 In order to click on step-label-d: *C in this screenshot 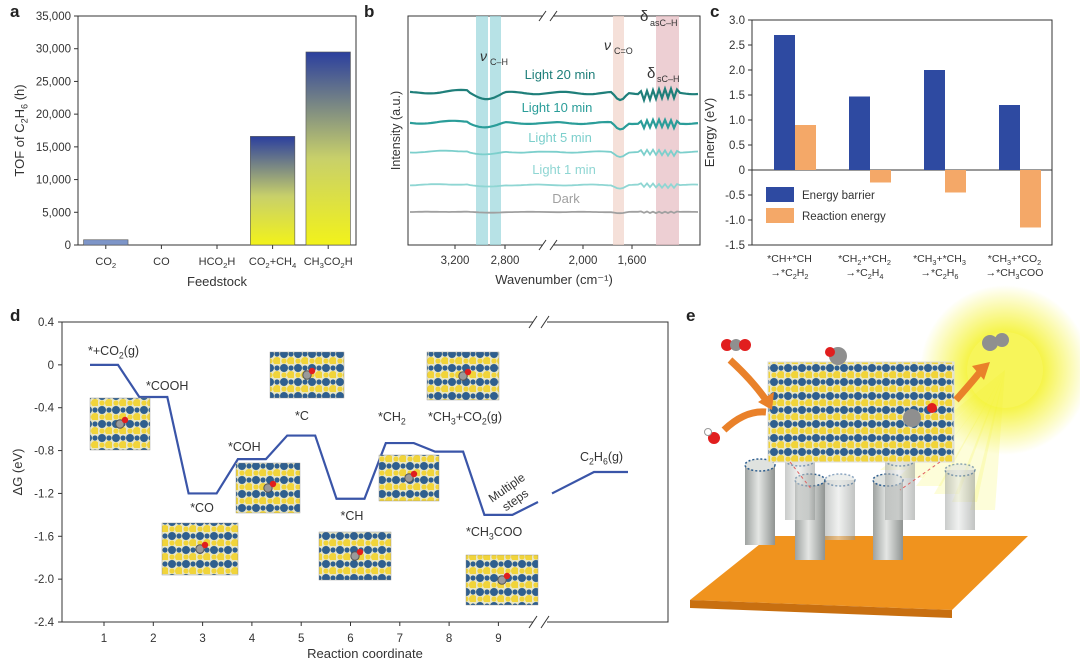, I will do `click(302, 416)`.